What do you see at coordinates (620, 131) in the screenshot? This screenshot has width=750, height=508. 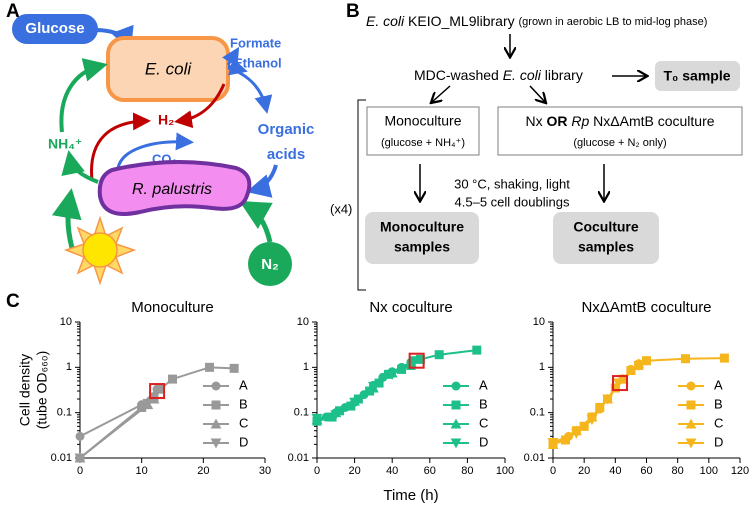 I see `co-box` at bounding box center [620, 131].